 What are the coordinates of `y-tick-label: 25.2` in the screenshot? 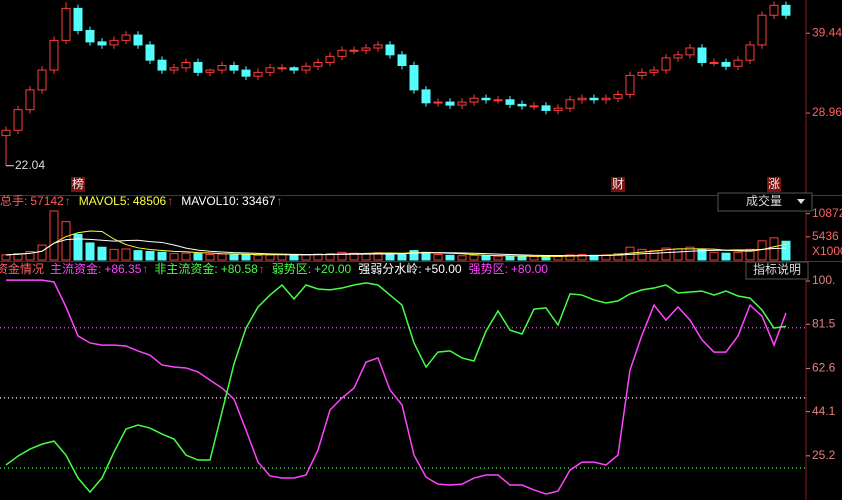 It's located at (824, 455).